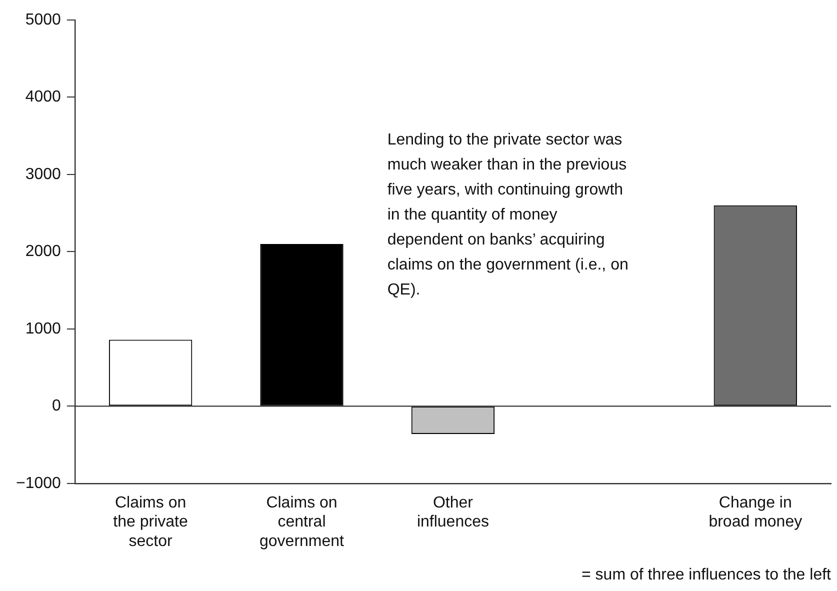 This screenshot has width=837, height=591. Describe the element at coordinates (39, 483) in the screenshot. I see `y-tick-label: −1000` at that location.